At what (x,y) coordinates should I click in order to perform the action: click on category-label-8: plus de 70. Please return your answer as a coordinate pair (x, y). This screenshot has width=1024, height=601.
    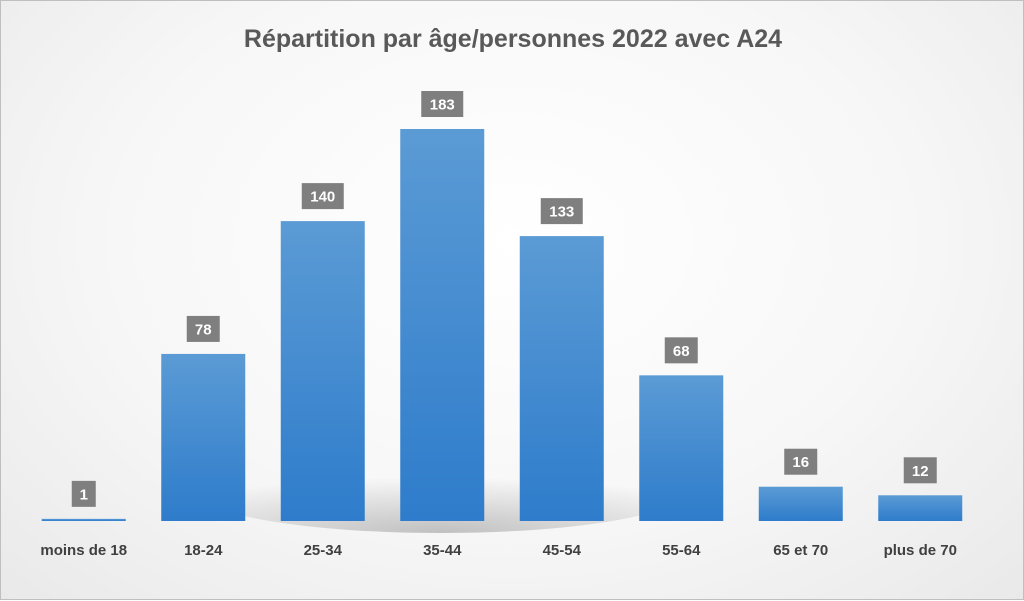
    Looking at the image, I should click on (920, 550).